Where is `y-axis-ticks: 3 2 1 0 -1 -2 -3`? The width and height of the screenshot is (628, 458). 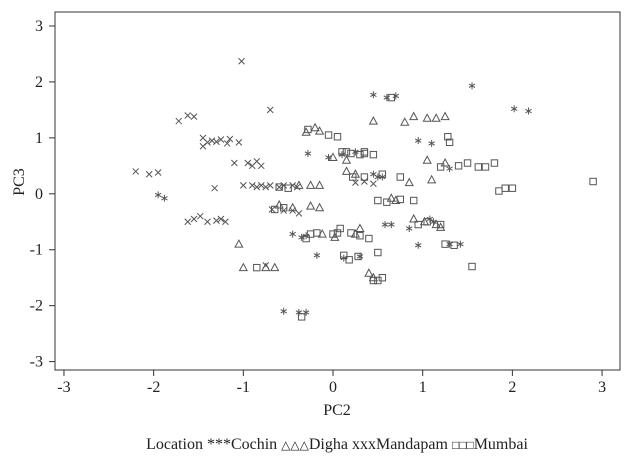
y-axis-ticks: 3 2 1 0 -1 -2 -3 is located at coordinates (42, 194).